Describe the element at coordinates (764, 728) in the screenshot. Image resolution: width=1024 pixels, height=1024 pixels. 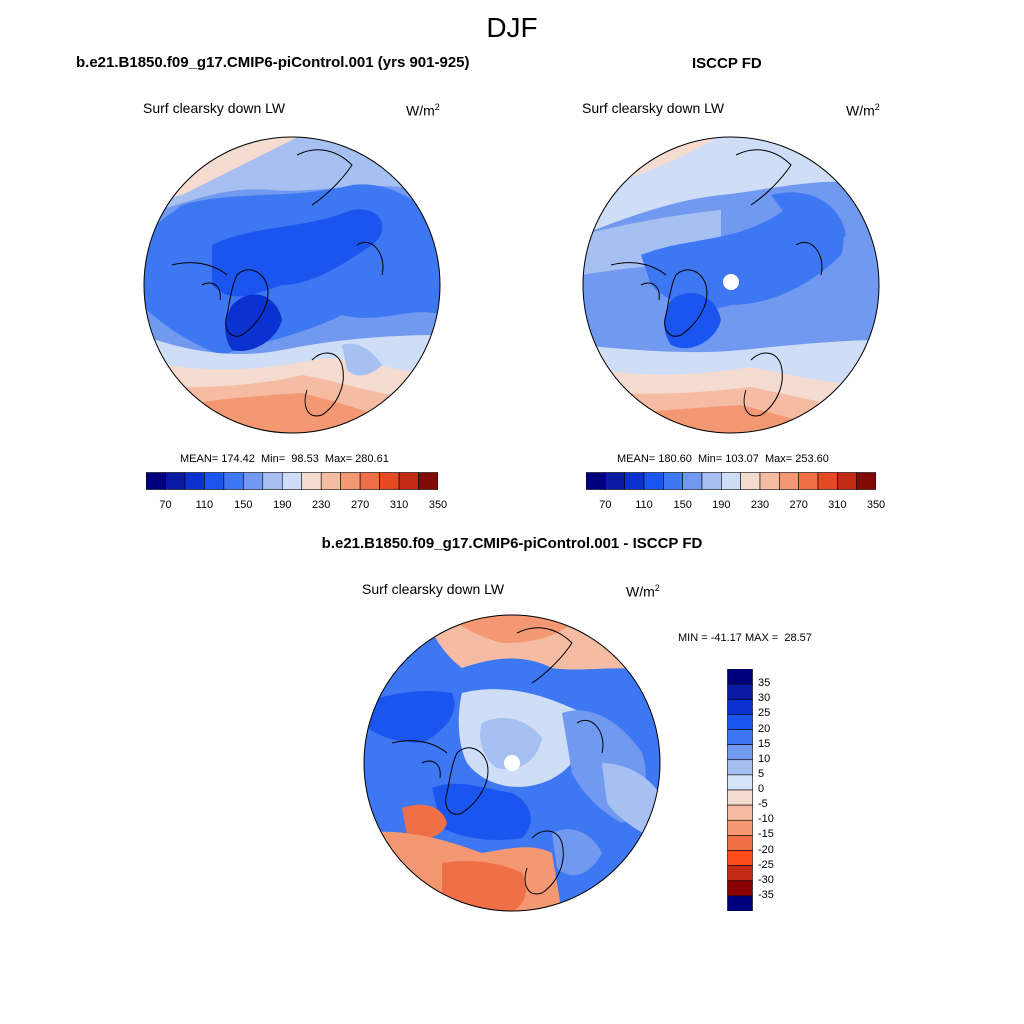
I see `colorbar-tick-label: 20` at that location.